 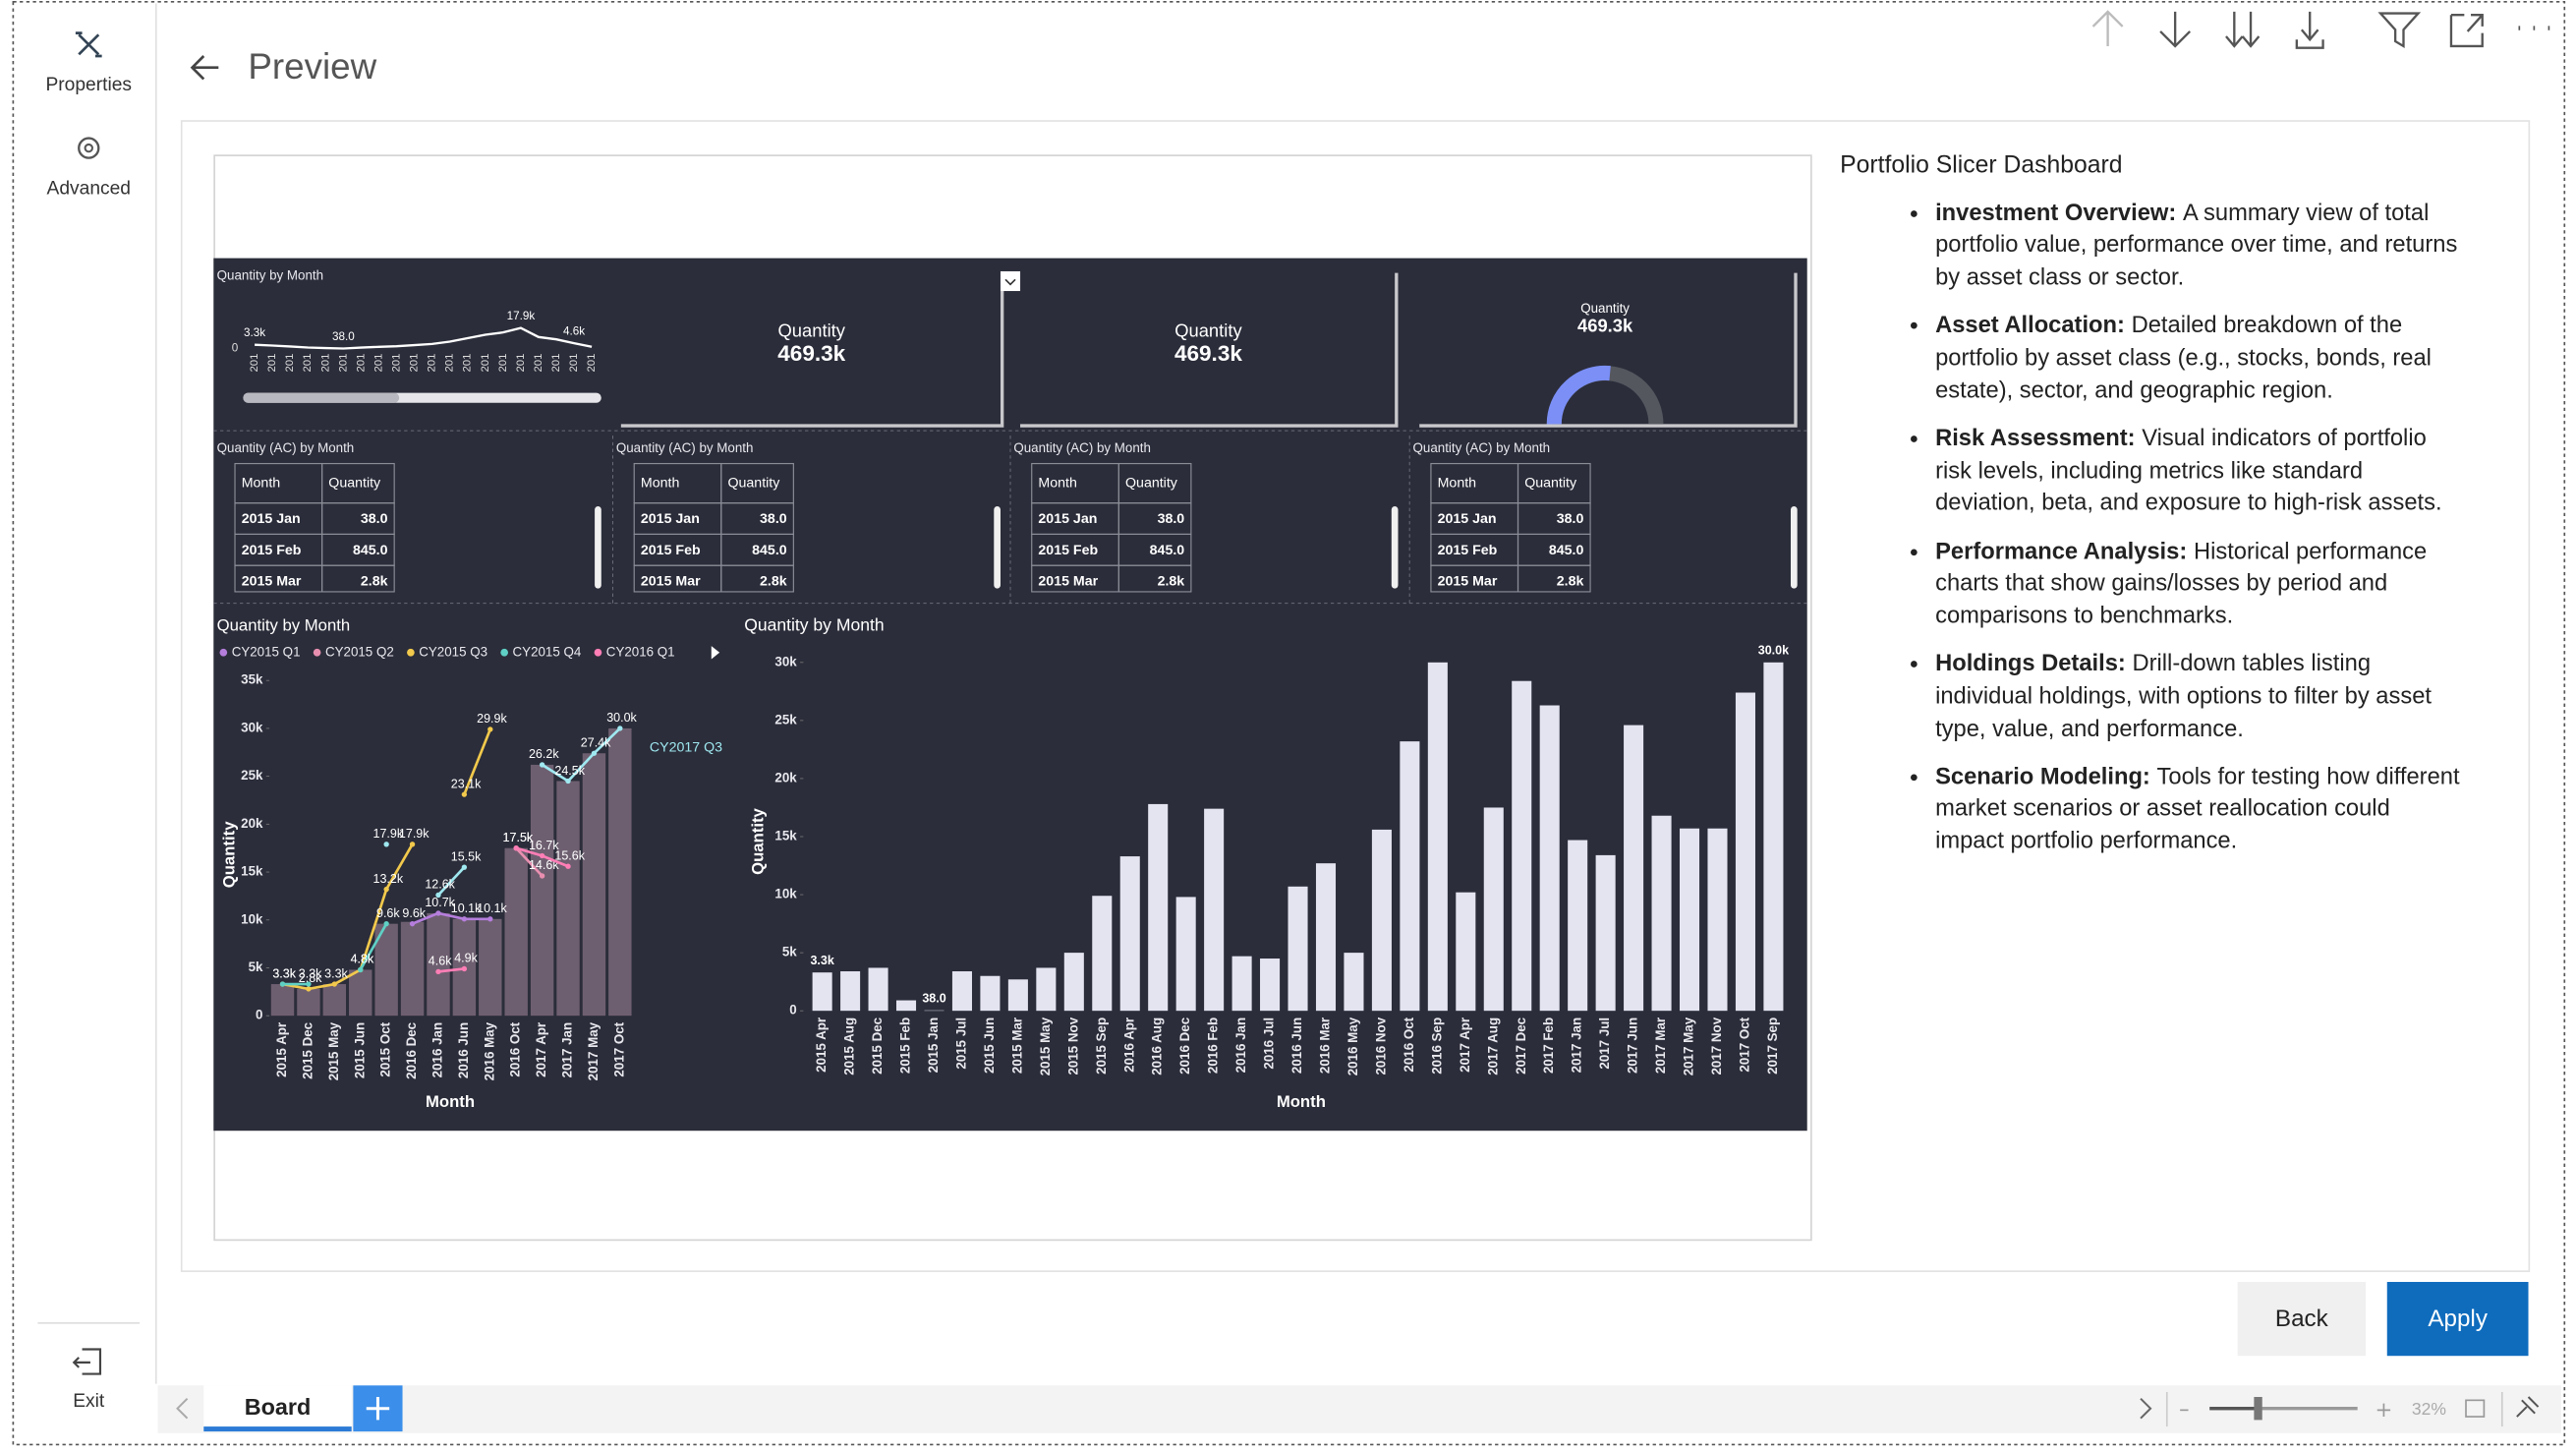 What do you see at coordinates (2042, 777) in the screenshot?
I see `description-term: Scenario Modeling:` at bounding box center [2042, 777].